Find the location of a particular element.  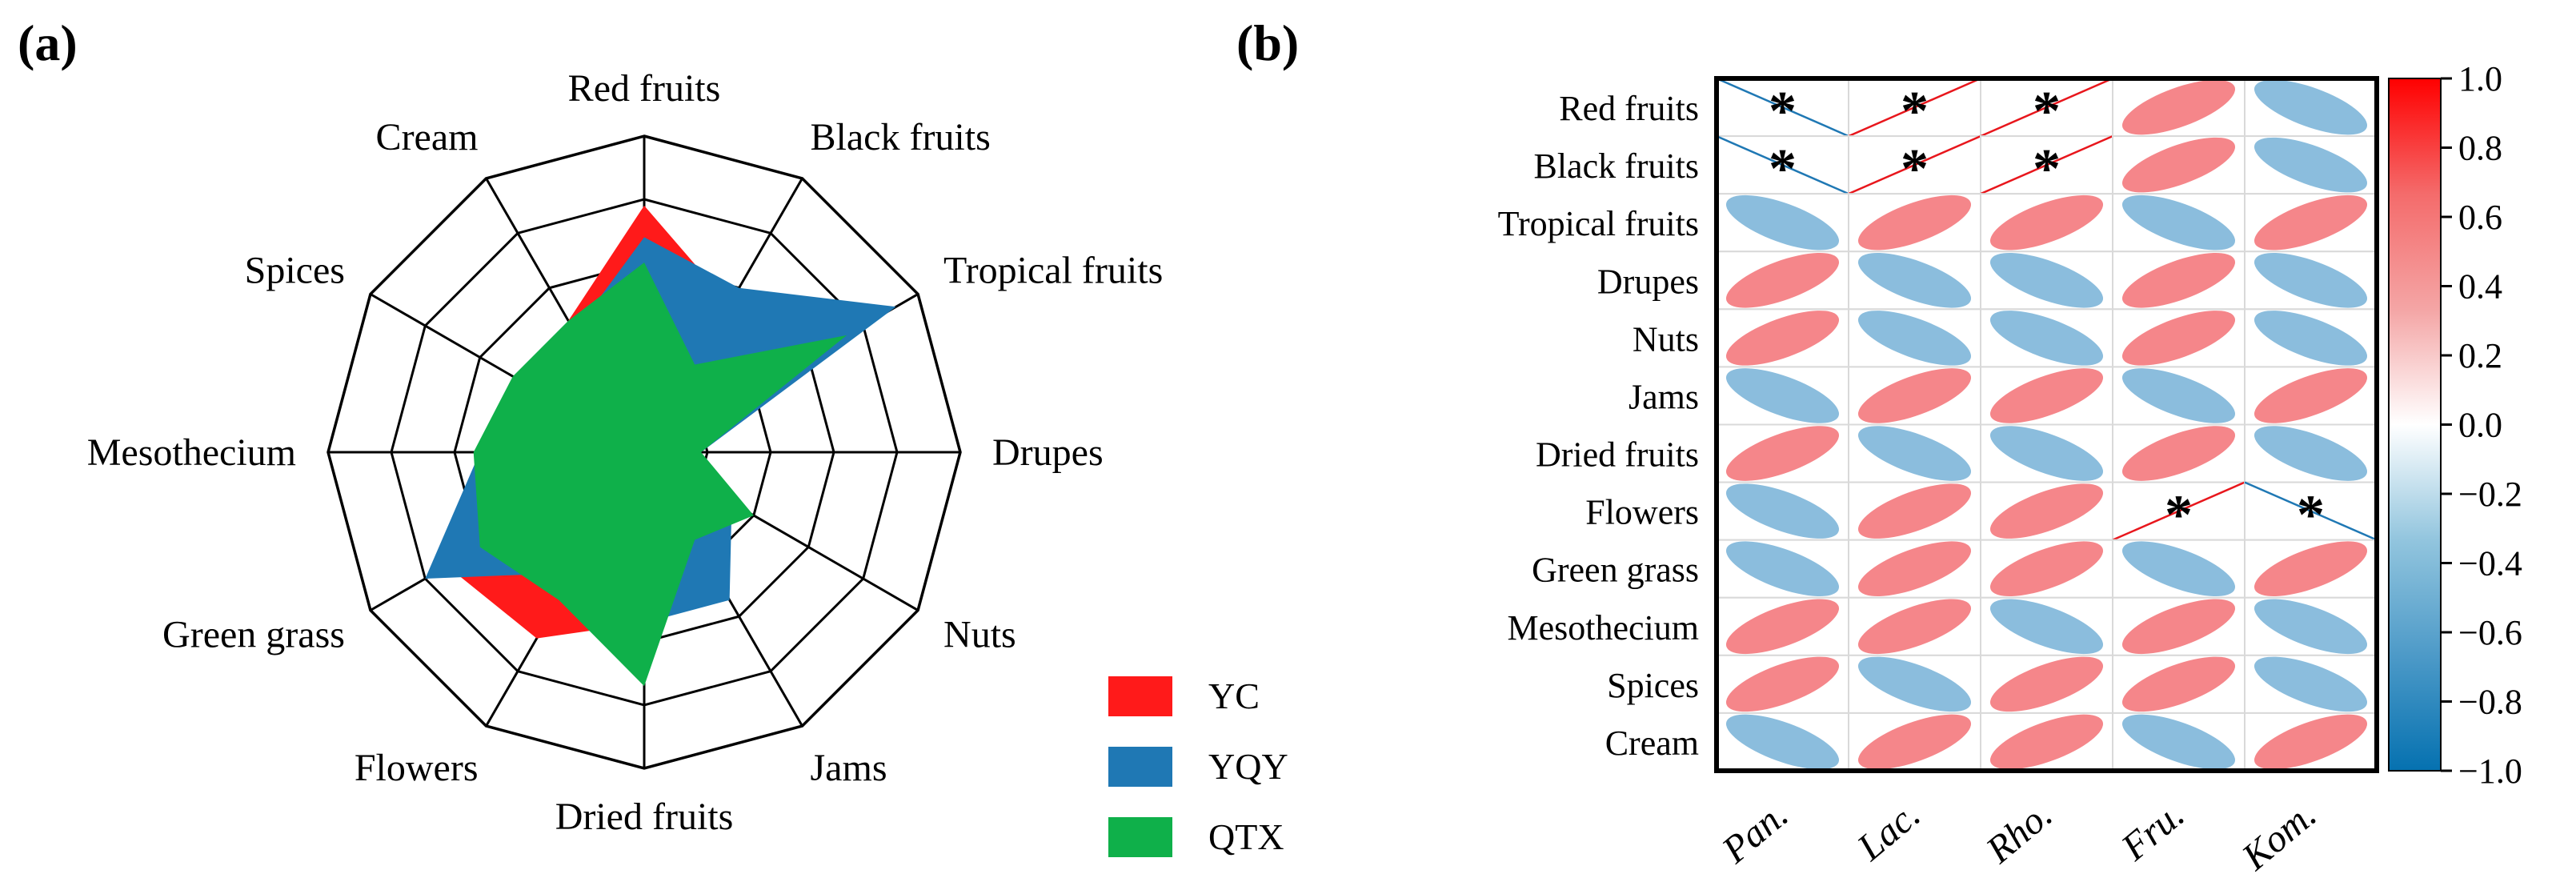

colorbar-tick-label: 0.2 is located at coordinates (2480, 355).